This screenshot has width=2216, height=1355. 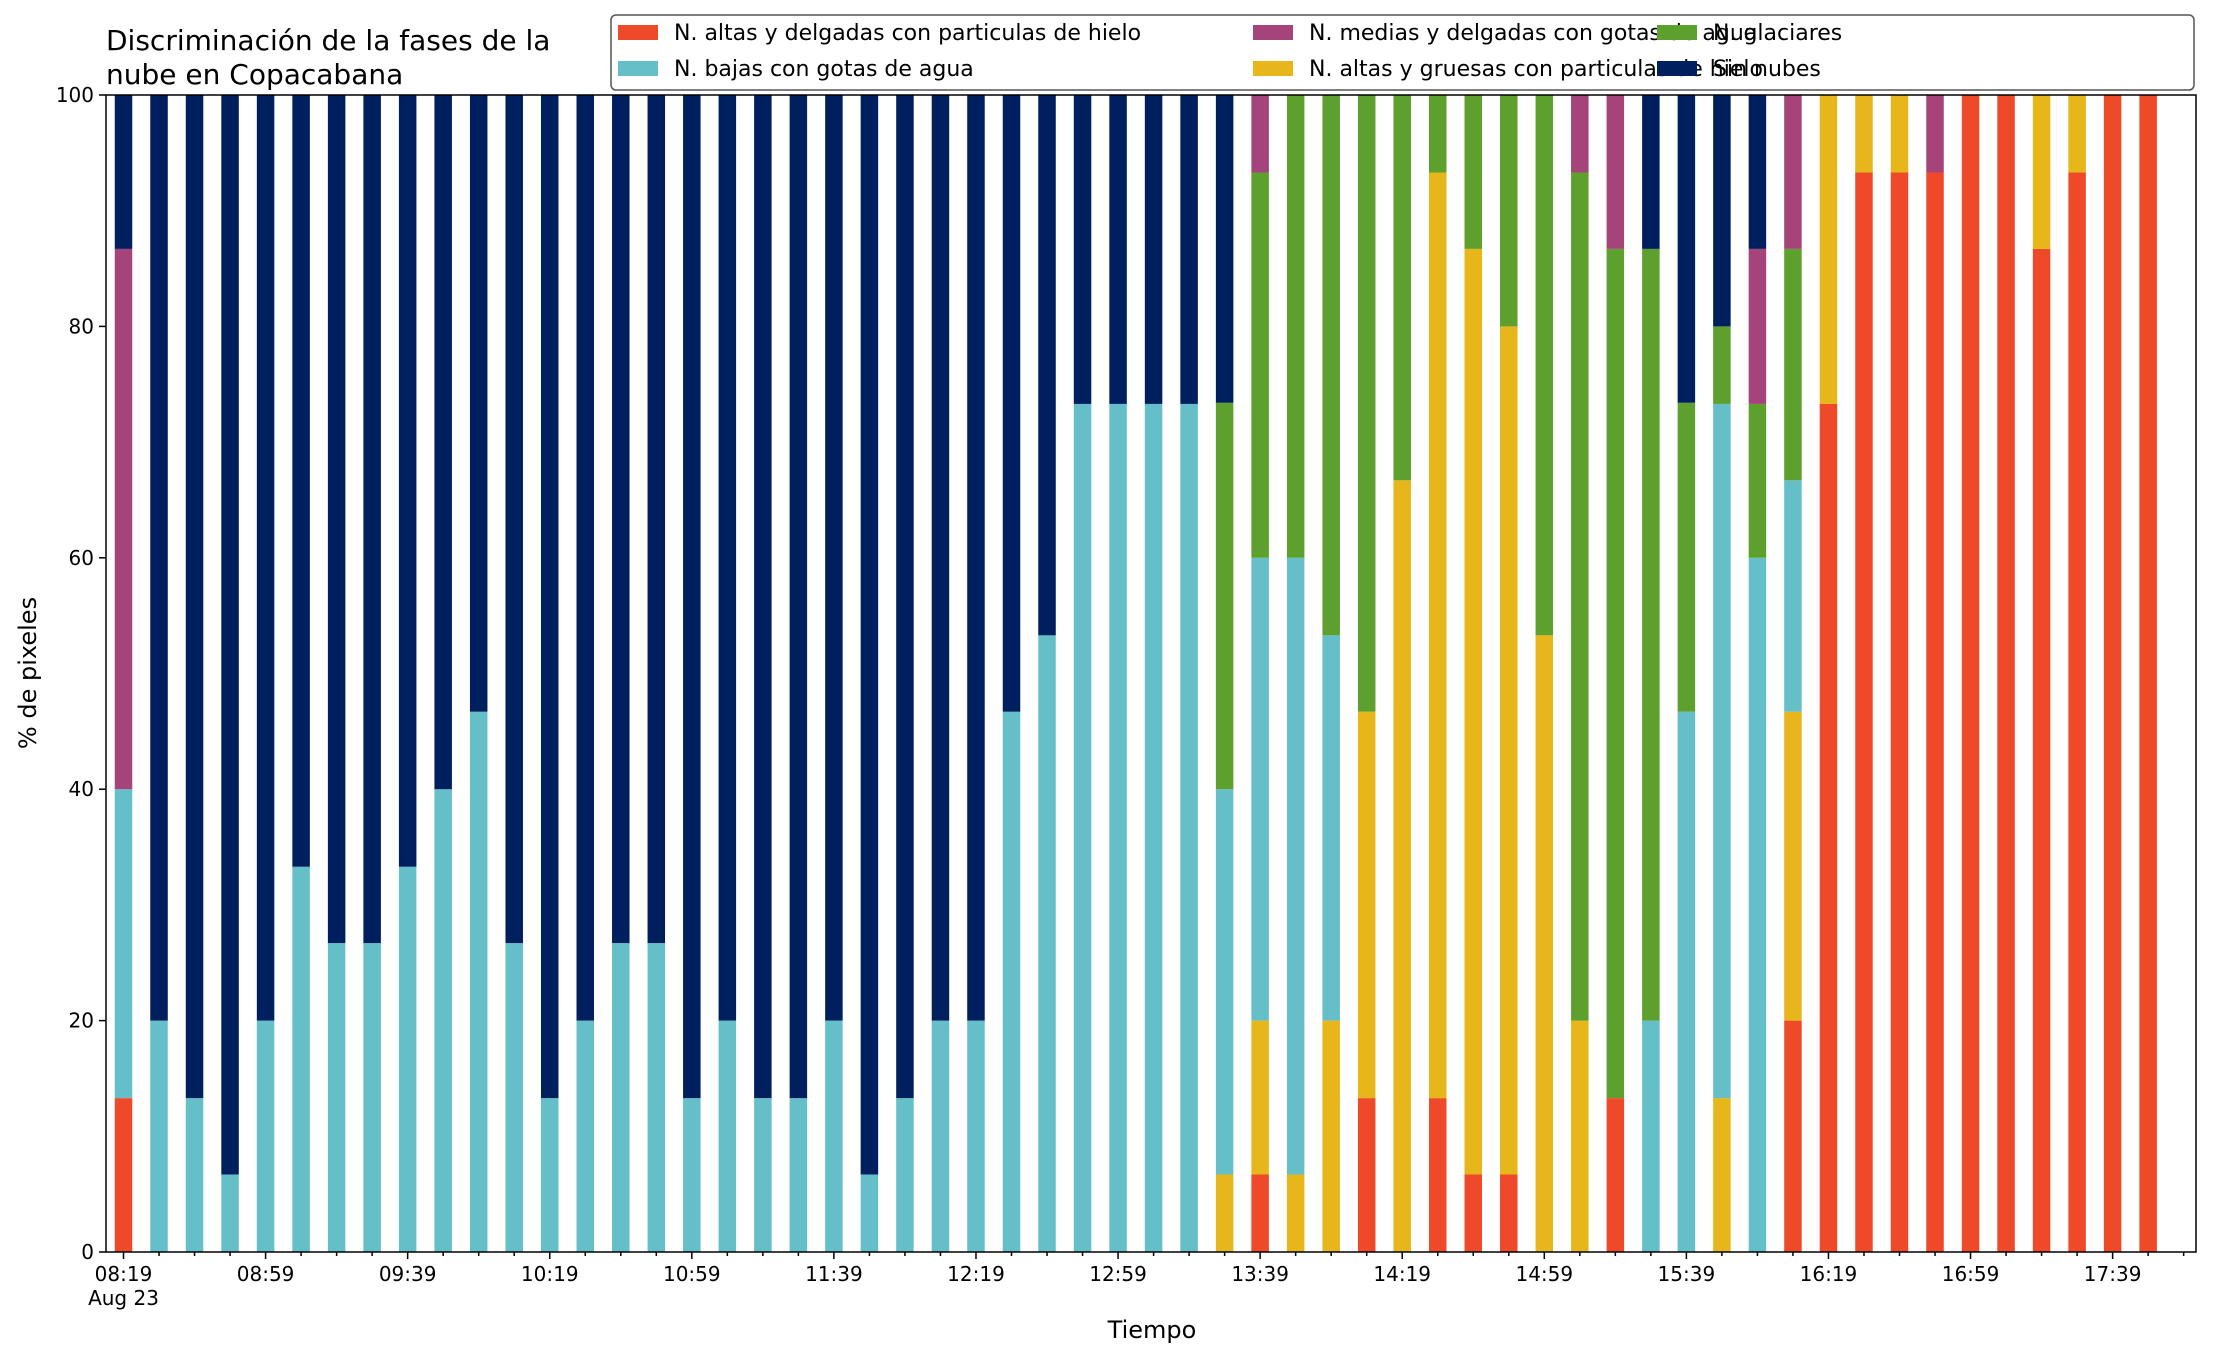 What do you see at coordinates (124, 1274) in the screenshot?
I see `x-tick-label: 08:19` at bounding box center [124, 1274].